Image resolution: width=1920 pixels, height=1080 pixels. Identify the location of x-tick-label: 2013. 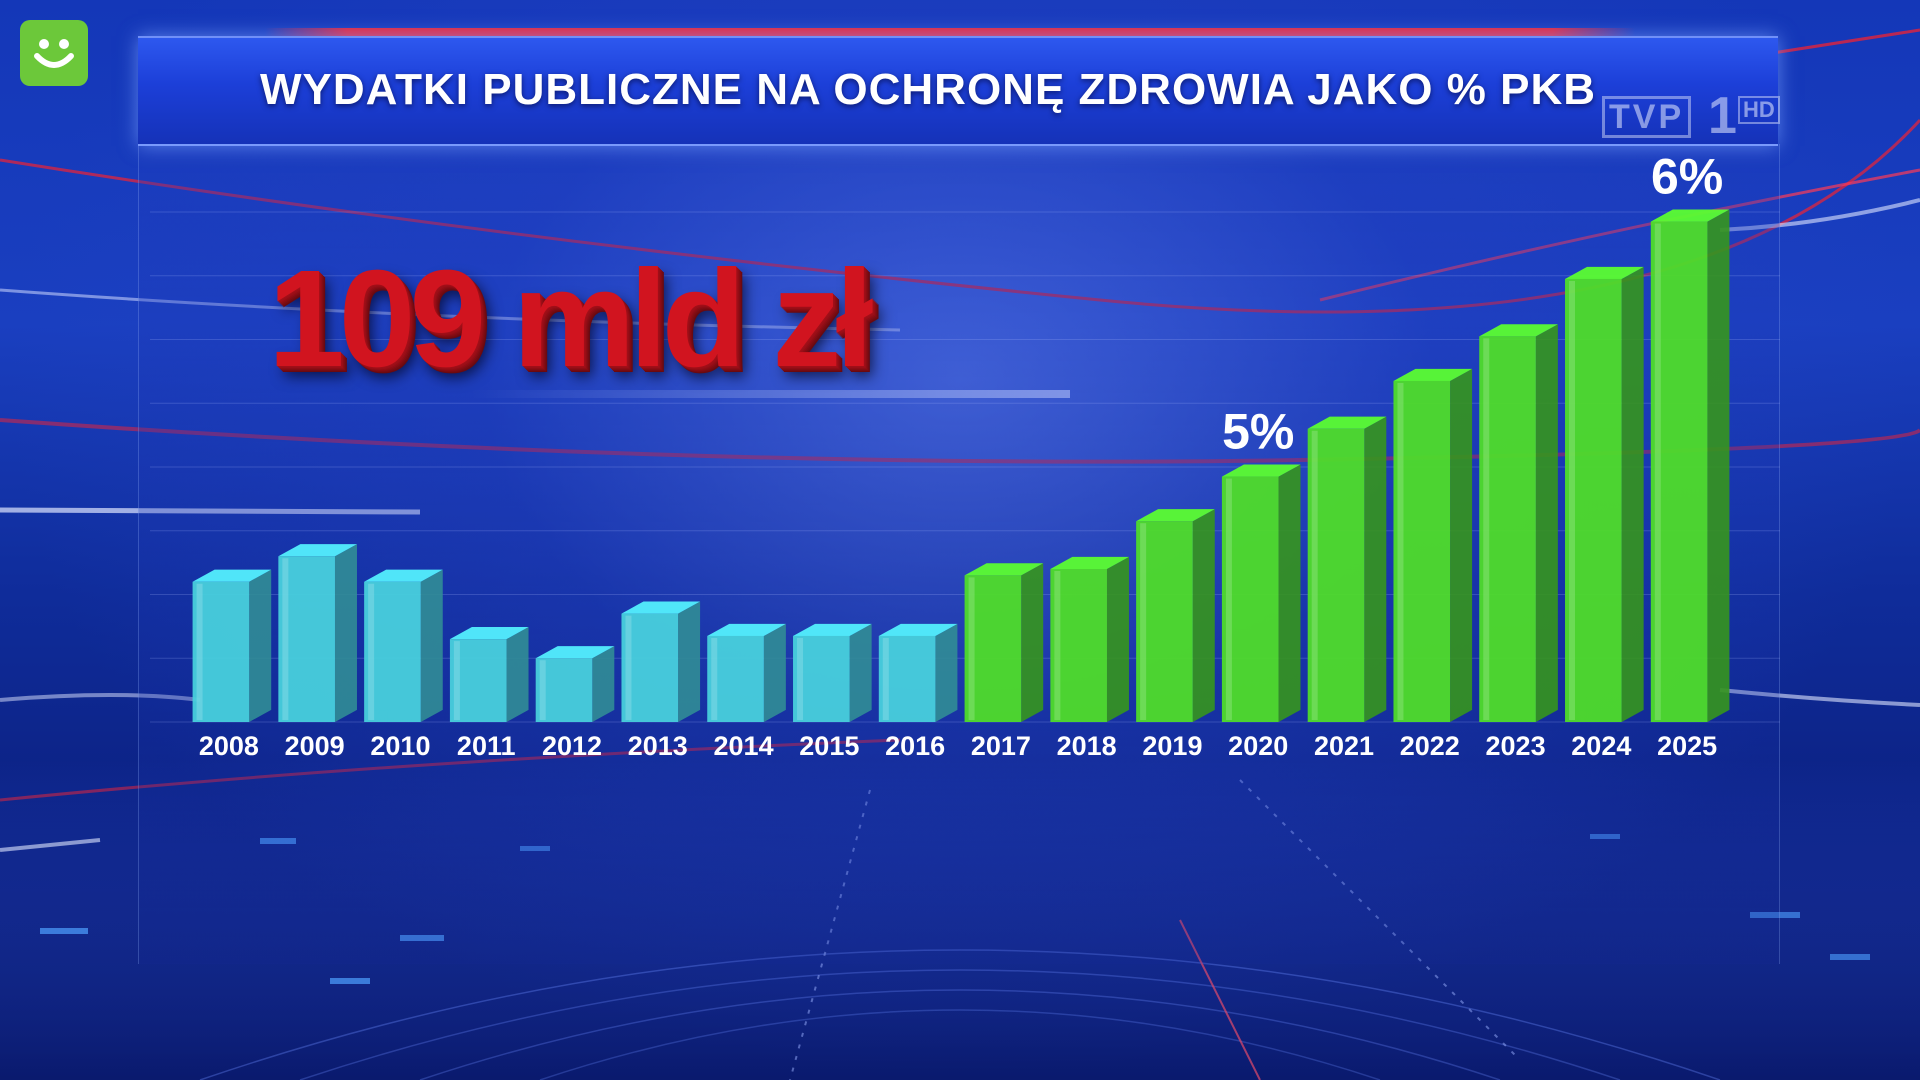
(658, 746).